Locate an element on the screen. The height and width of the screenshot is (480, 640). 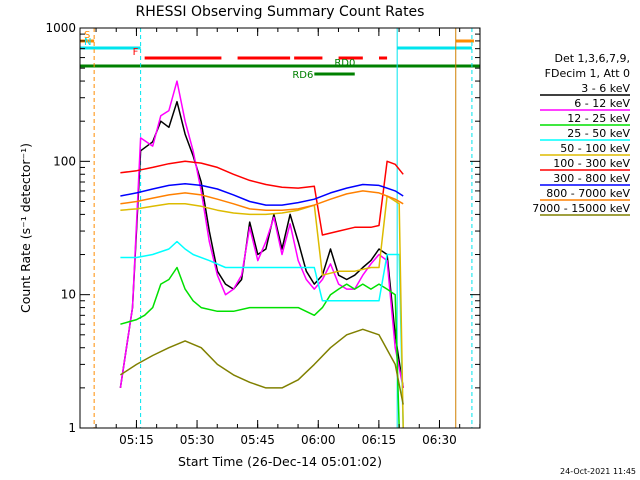
series-line-100-300-kev is located at coordinates (262, 198).